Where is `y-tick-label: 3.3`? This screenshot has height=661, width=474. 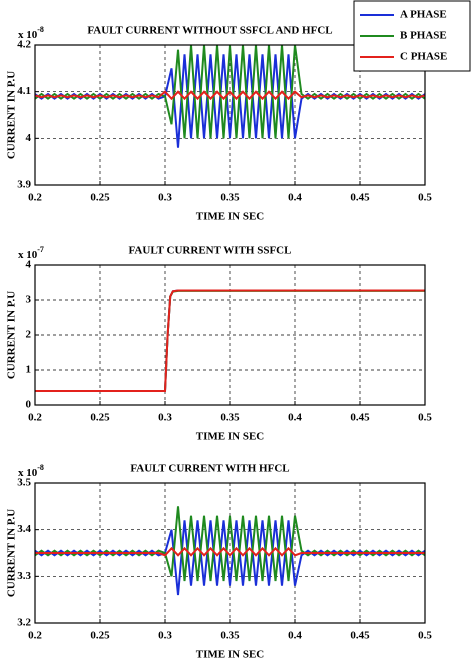
y-tick-label: 3.3 is located at coordinates (24, 576).